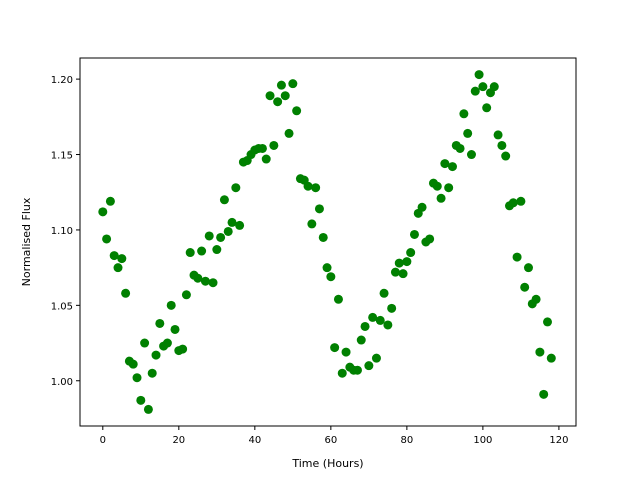  Describe the element at coordinates (178, 440) in the screenshot. I see `x-tick-label: 20` at that location.